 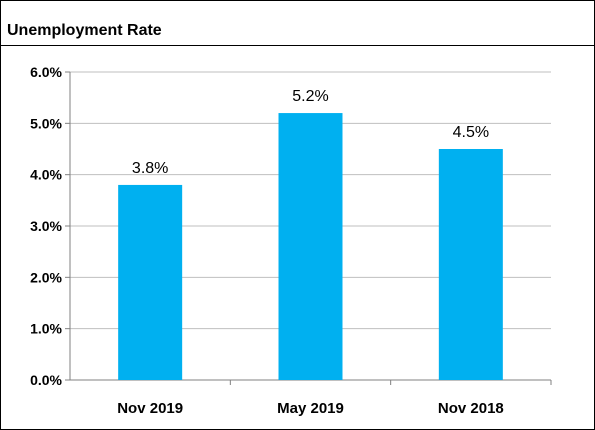 I want to click on x-tick-label-0: Nov 2019, so click(x=150, y=408).